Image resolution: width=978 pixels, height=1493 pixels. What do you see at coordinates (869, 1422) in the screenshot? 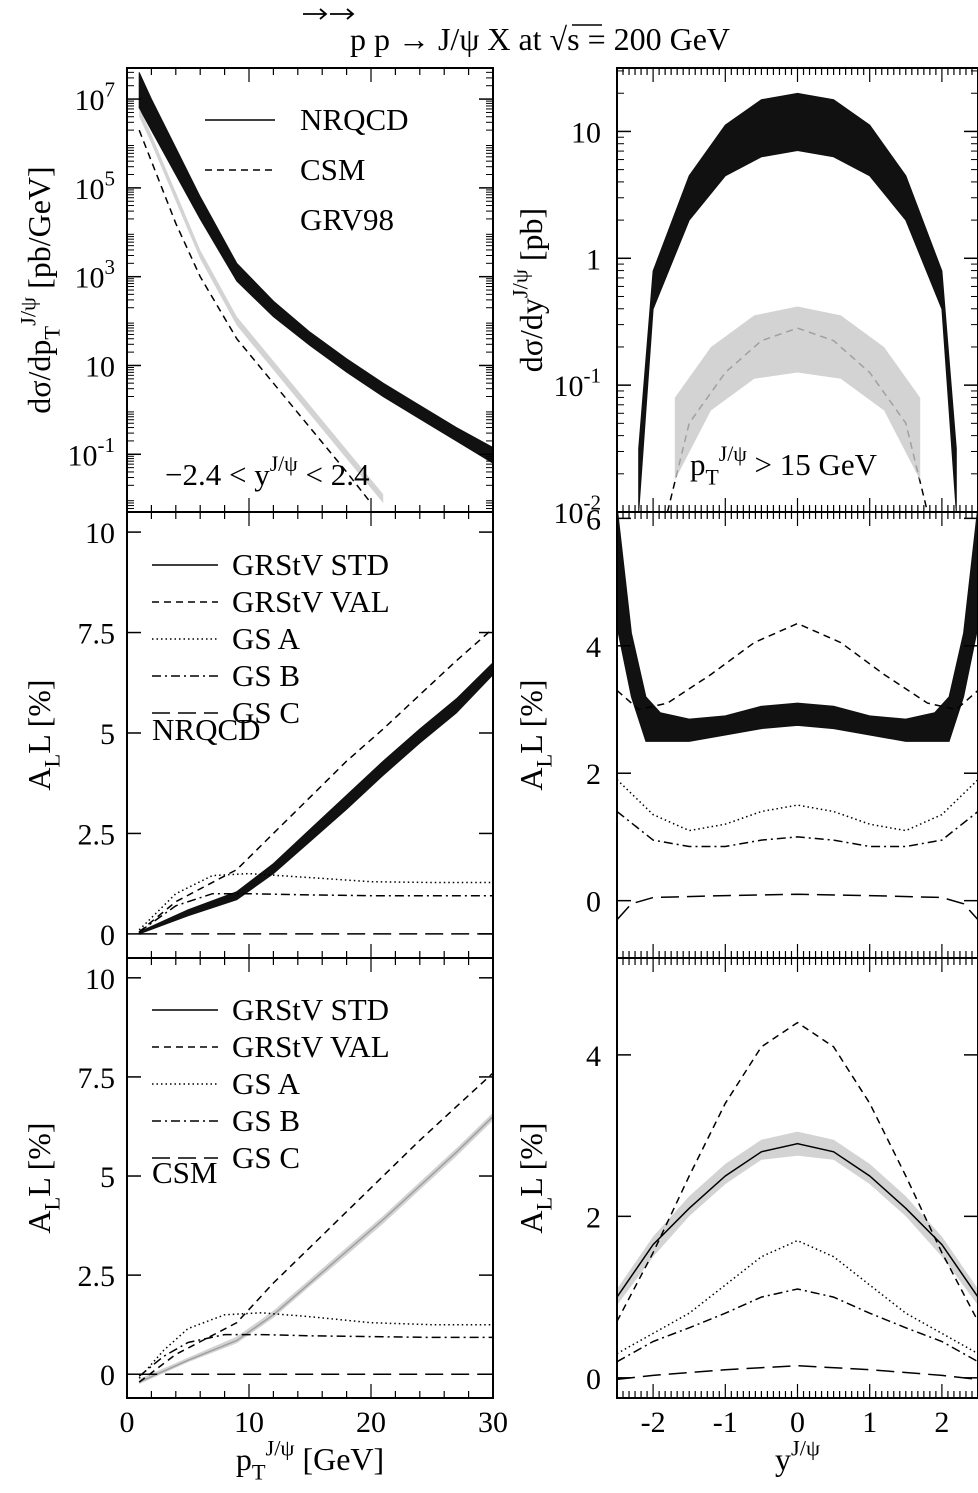
I see `x-tick-label: 1` at bounding box center [869, 1422].